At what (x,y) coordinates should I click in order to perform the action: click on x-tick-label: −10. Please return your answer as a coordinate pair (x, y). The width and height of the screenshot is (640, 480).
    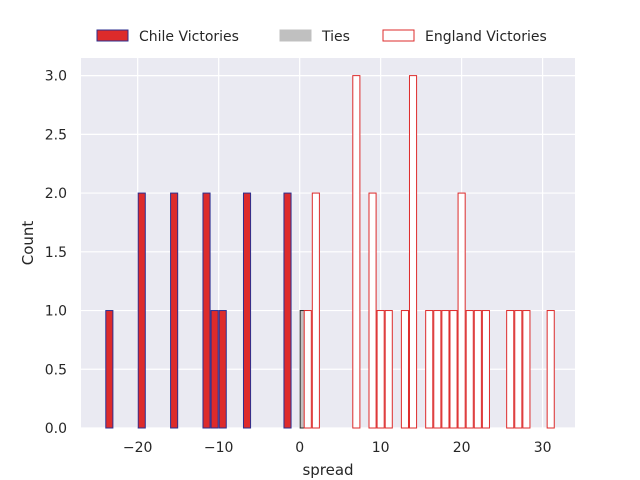
    Looking at the image, I should click on (219, 448).